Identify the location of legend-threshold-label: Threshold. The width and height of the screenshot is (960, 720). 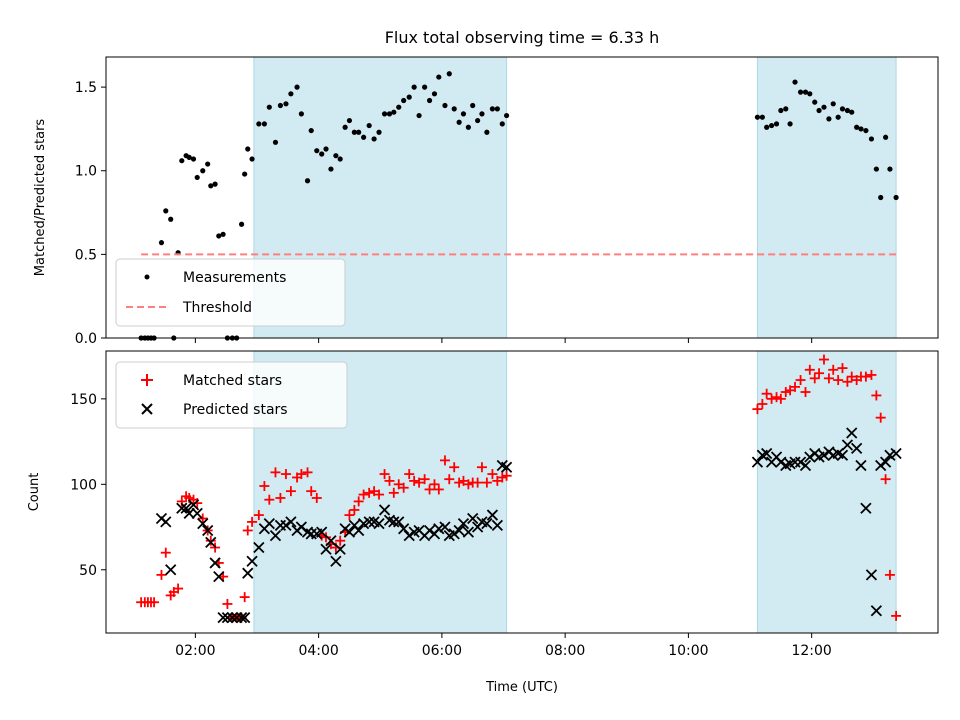
(217, 308).